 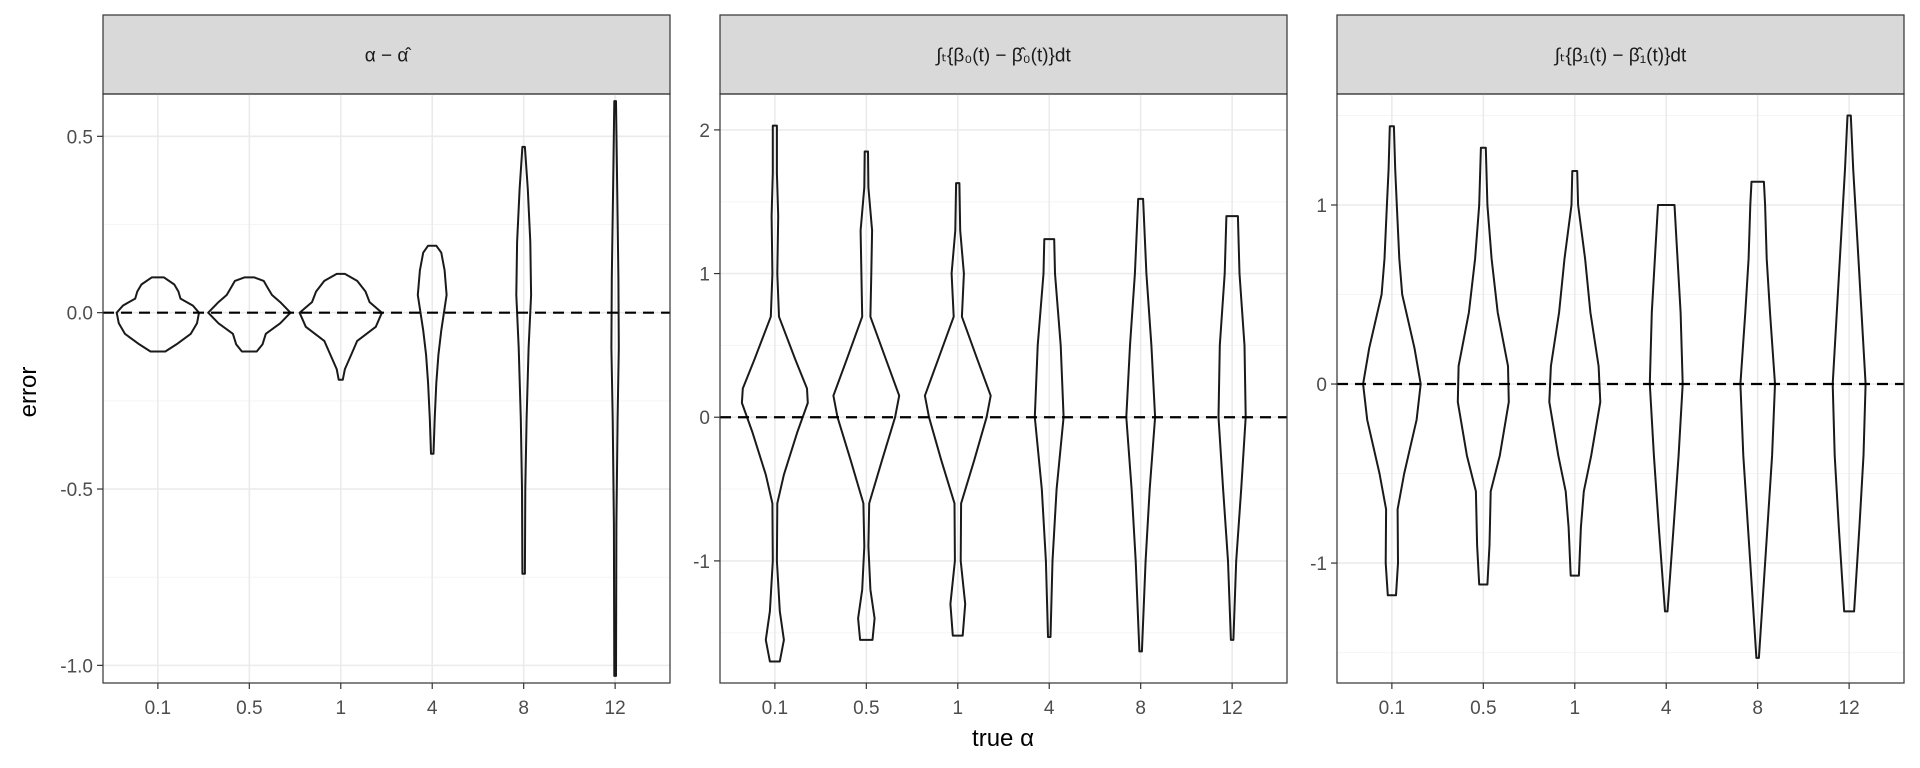 I want to click on y-tick-label: 0.0, so click(x=80, y=314).